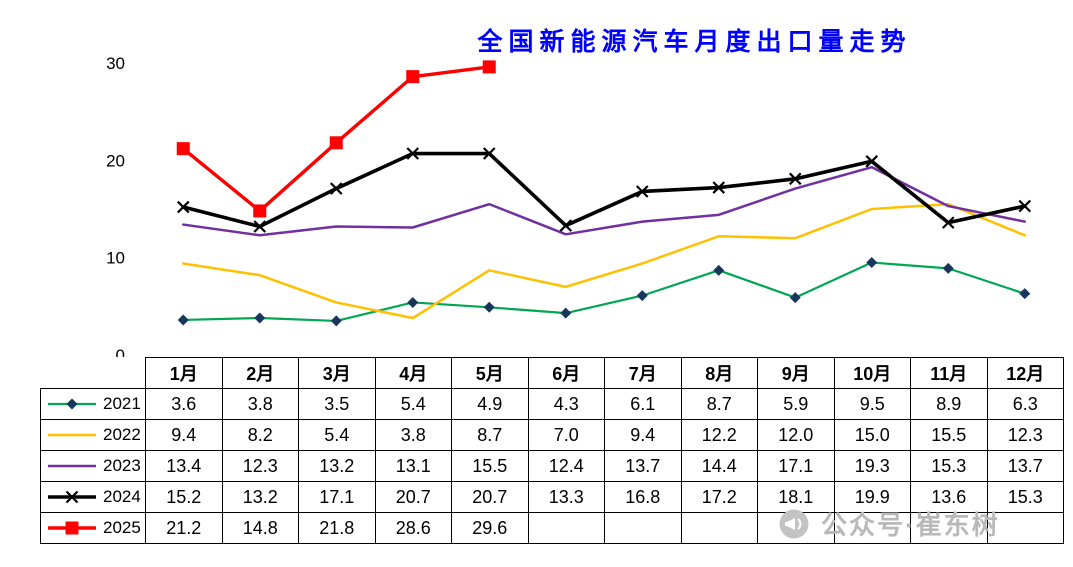 Image resolution: width=1073 pixels, height=567 pixels. I want to click on series-line-2021, so click(604, 292).